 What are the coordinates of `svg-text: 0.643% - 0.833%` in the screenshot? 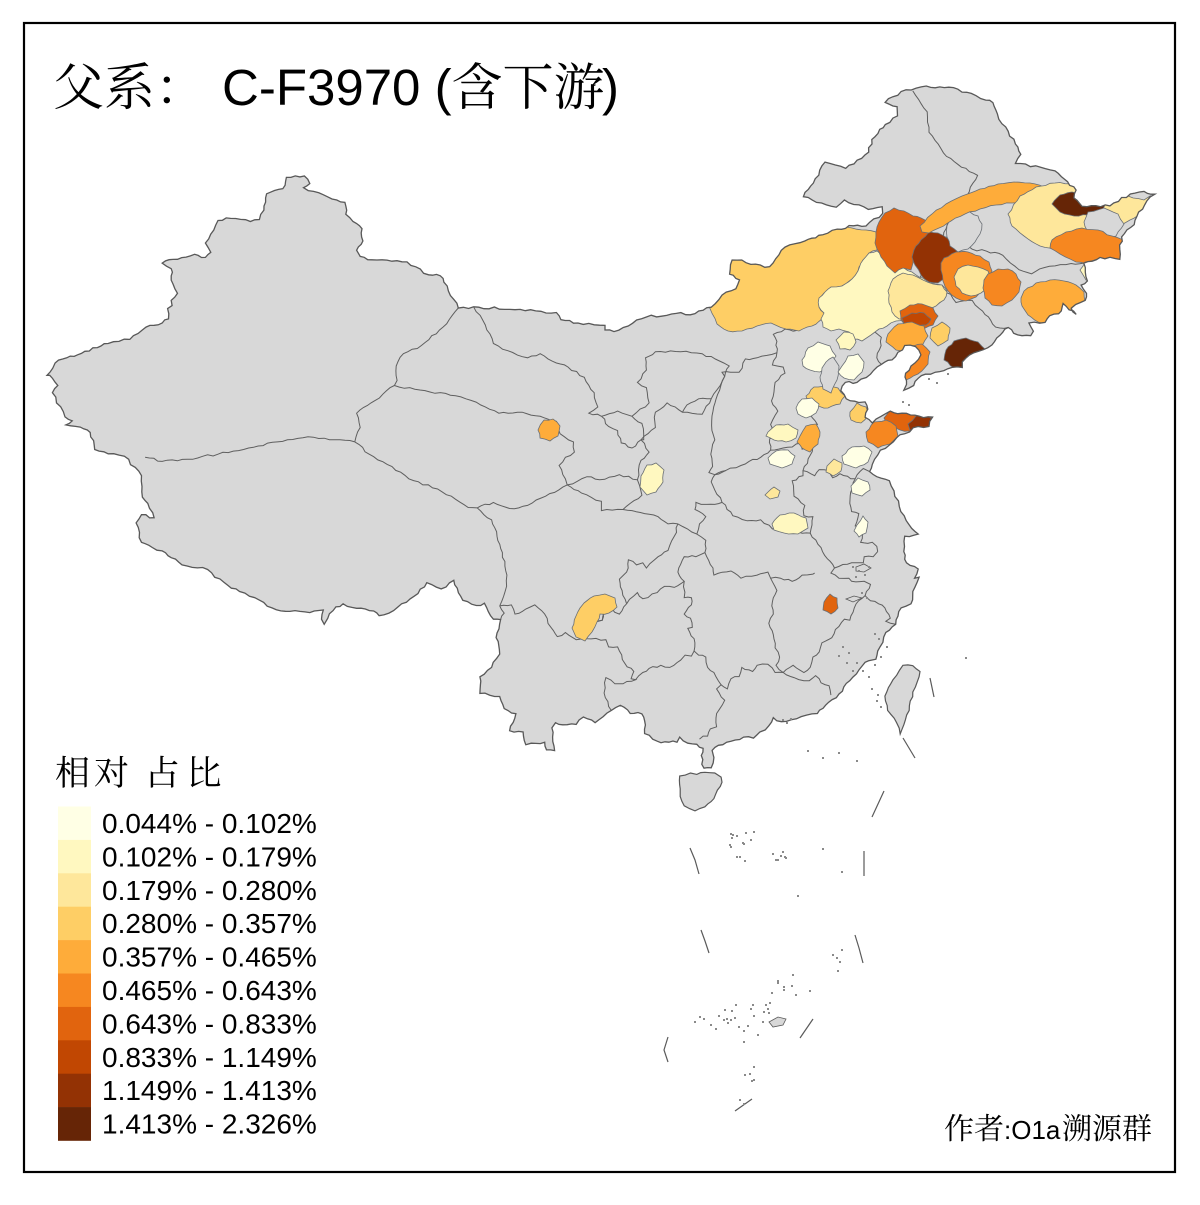 It's located at (209, 1023).